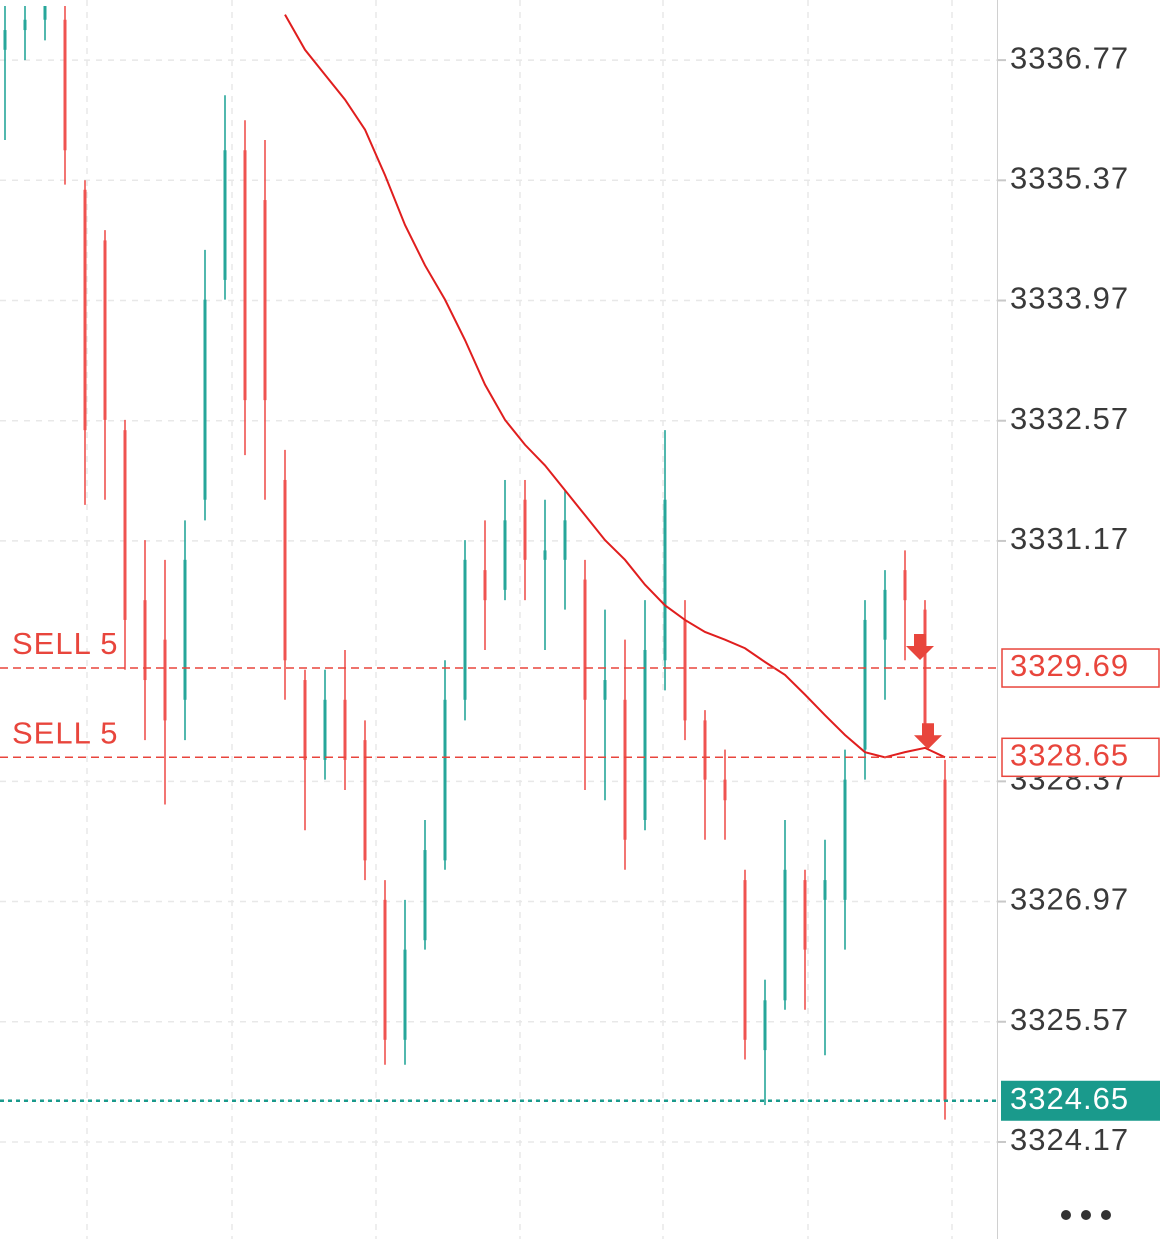  What do you see at coordinates (1069, 665) in the screenshot?
I see `order-price-label: 3329.69` at bounding box center [1069, 665].